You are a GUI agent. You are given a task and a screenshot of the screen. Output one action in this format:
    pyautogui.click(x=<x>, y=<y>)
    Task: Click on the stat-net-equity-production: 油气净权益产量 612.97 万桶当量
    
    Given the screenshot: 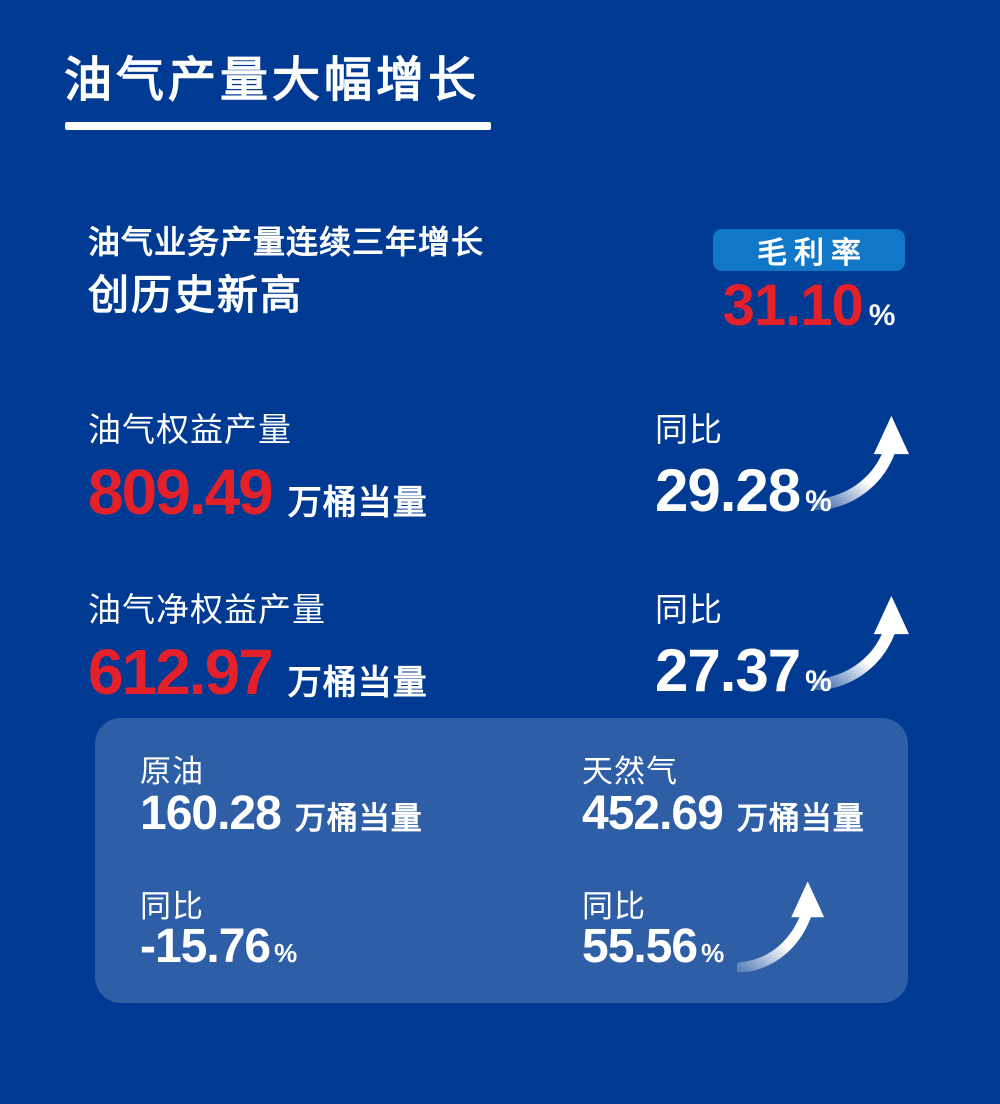 What is the action you would take?
    pyautogui.click(x=258, y=644)
    